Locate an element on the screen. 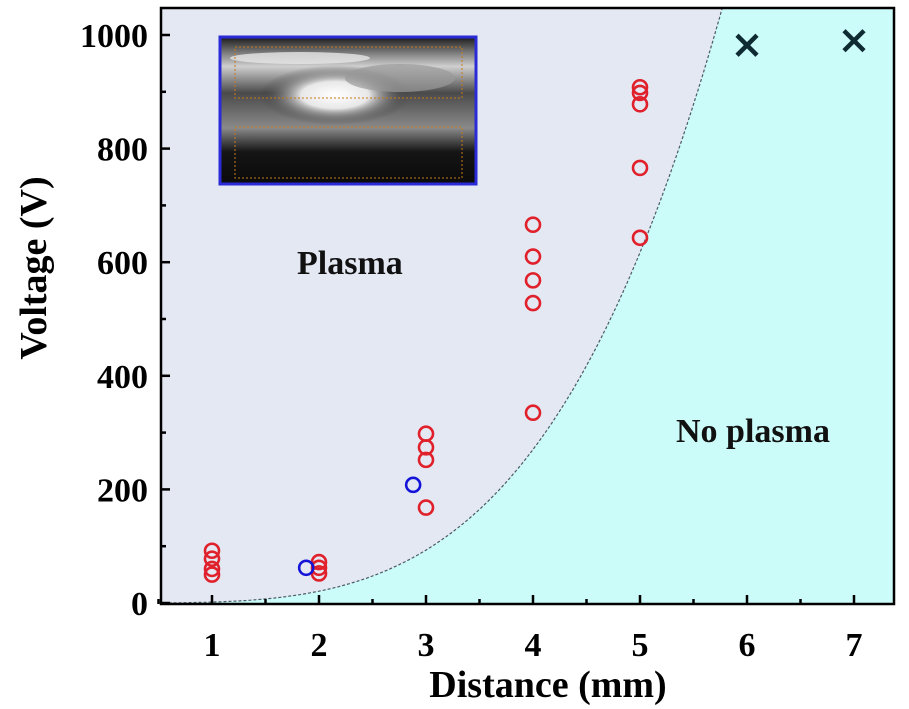 Image resolution: width=909 pixels, height=709 pixels. x-tick-label: 6 is located at coordinates (747, 645).